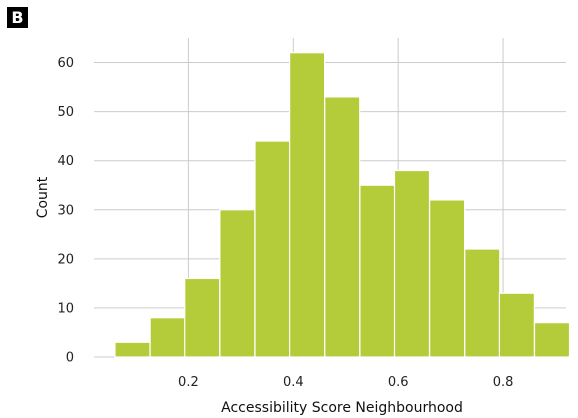 Image resolution: width=578 pixels, height=418 pixels. Describe the element at coordinates (398, 382) in the screenshot. I see `x-tick-label: 0.6` at that location.